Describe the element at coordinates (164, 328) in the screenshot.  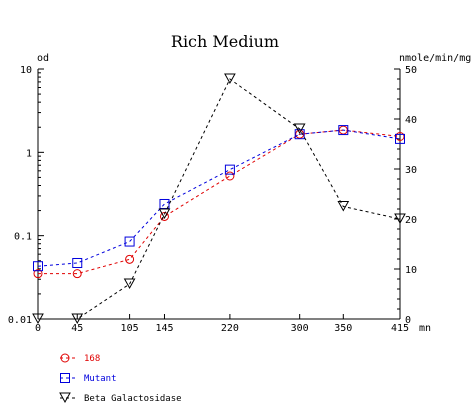
I see `x-tick-label: 145` at that location.